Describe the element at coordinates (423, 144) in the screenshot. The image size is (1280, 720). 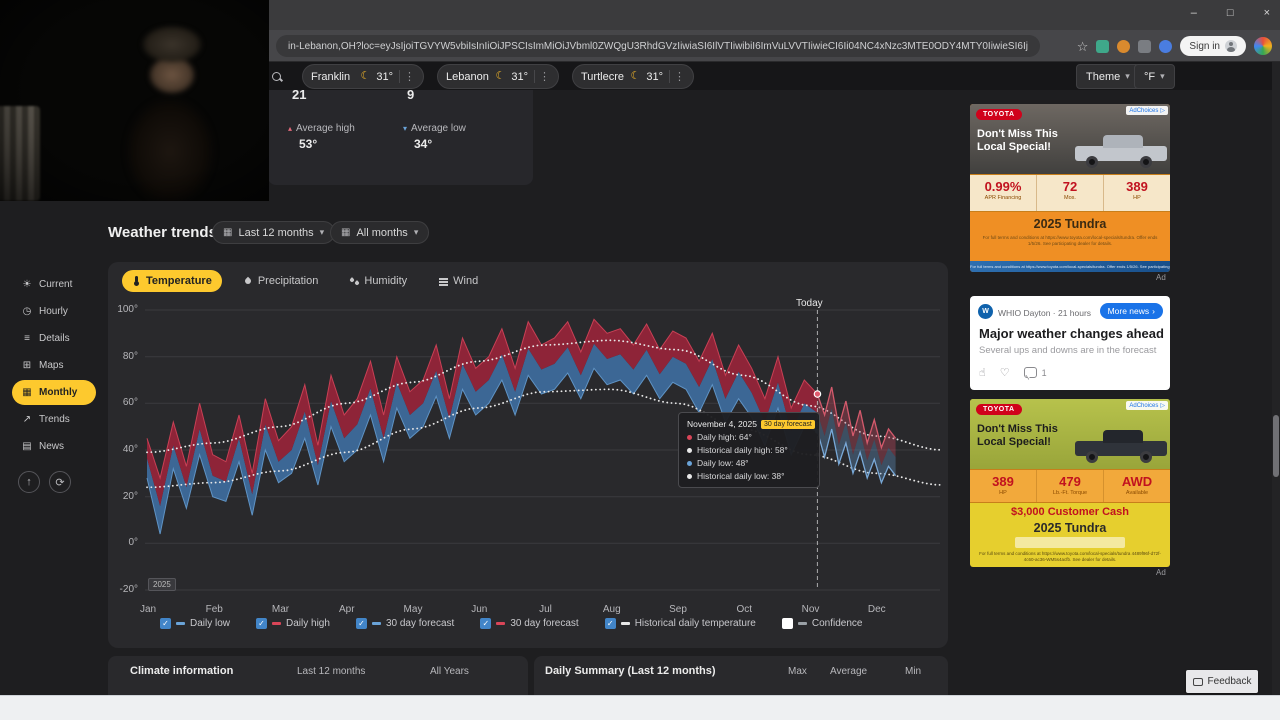
I see `average-low-value: 34°` at that location.